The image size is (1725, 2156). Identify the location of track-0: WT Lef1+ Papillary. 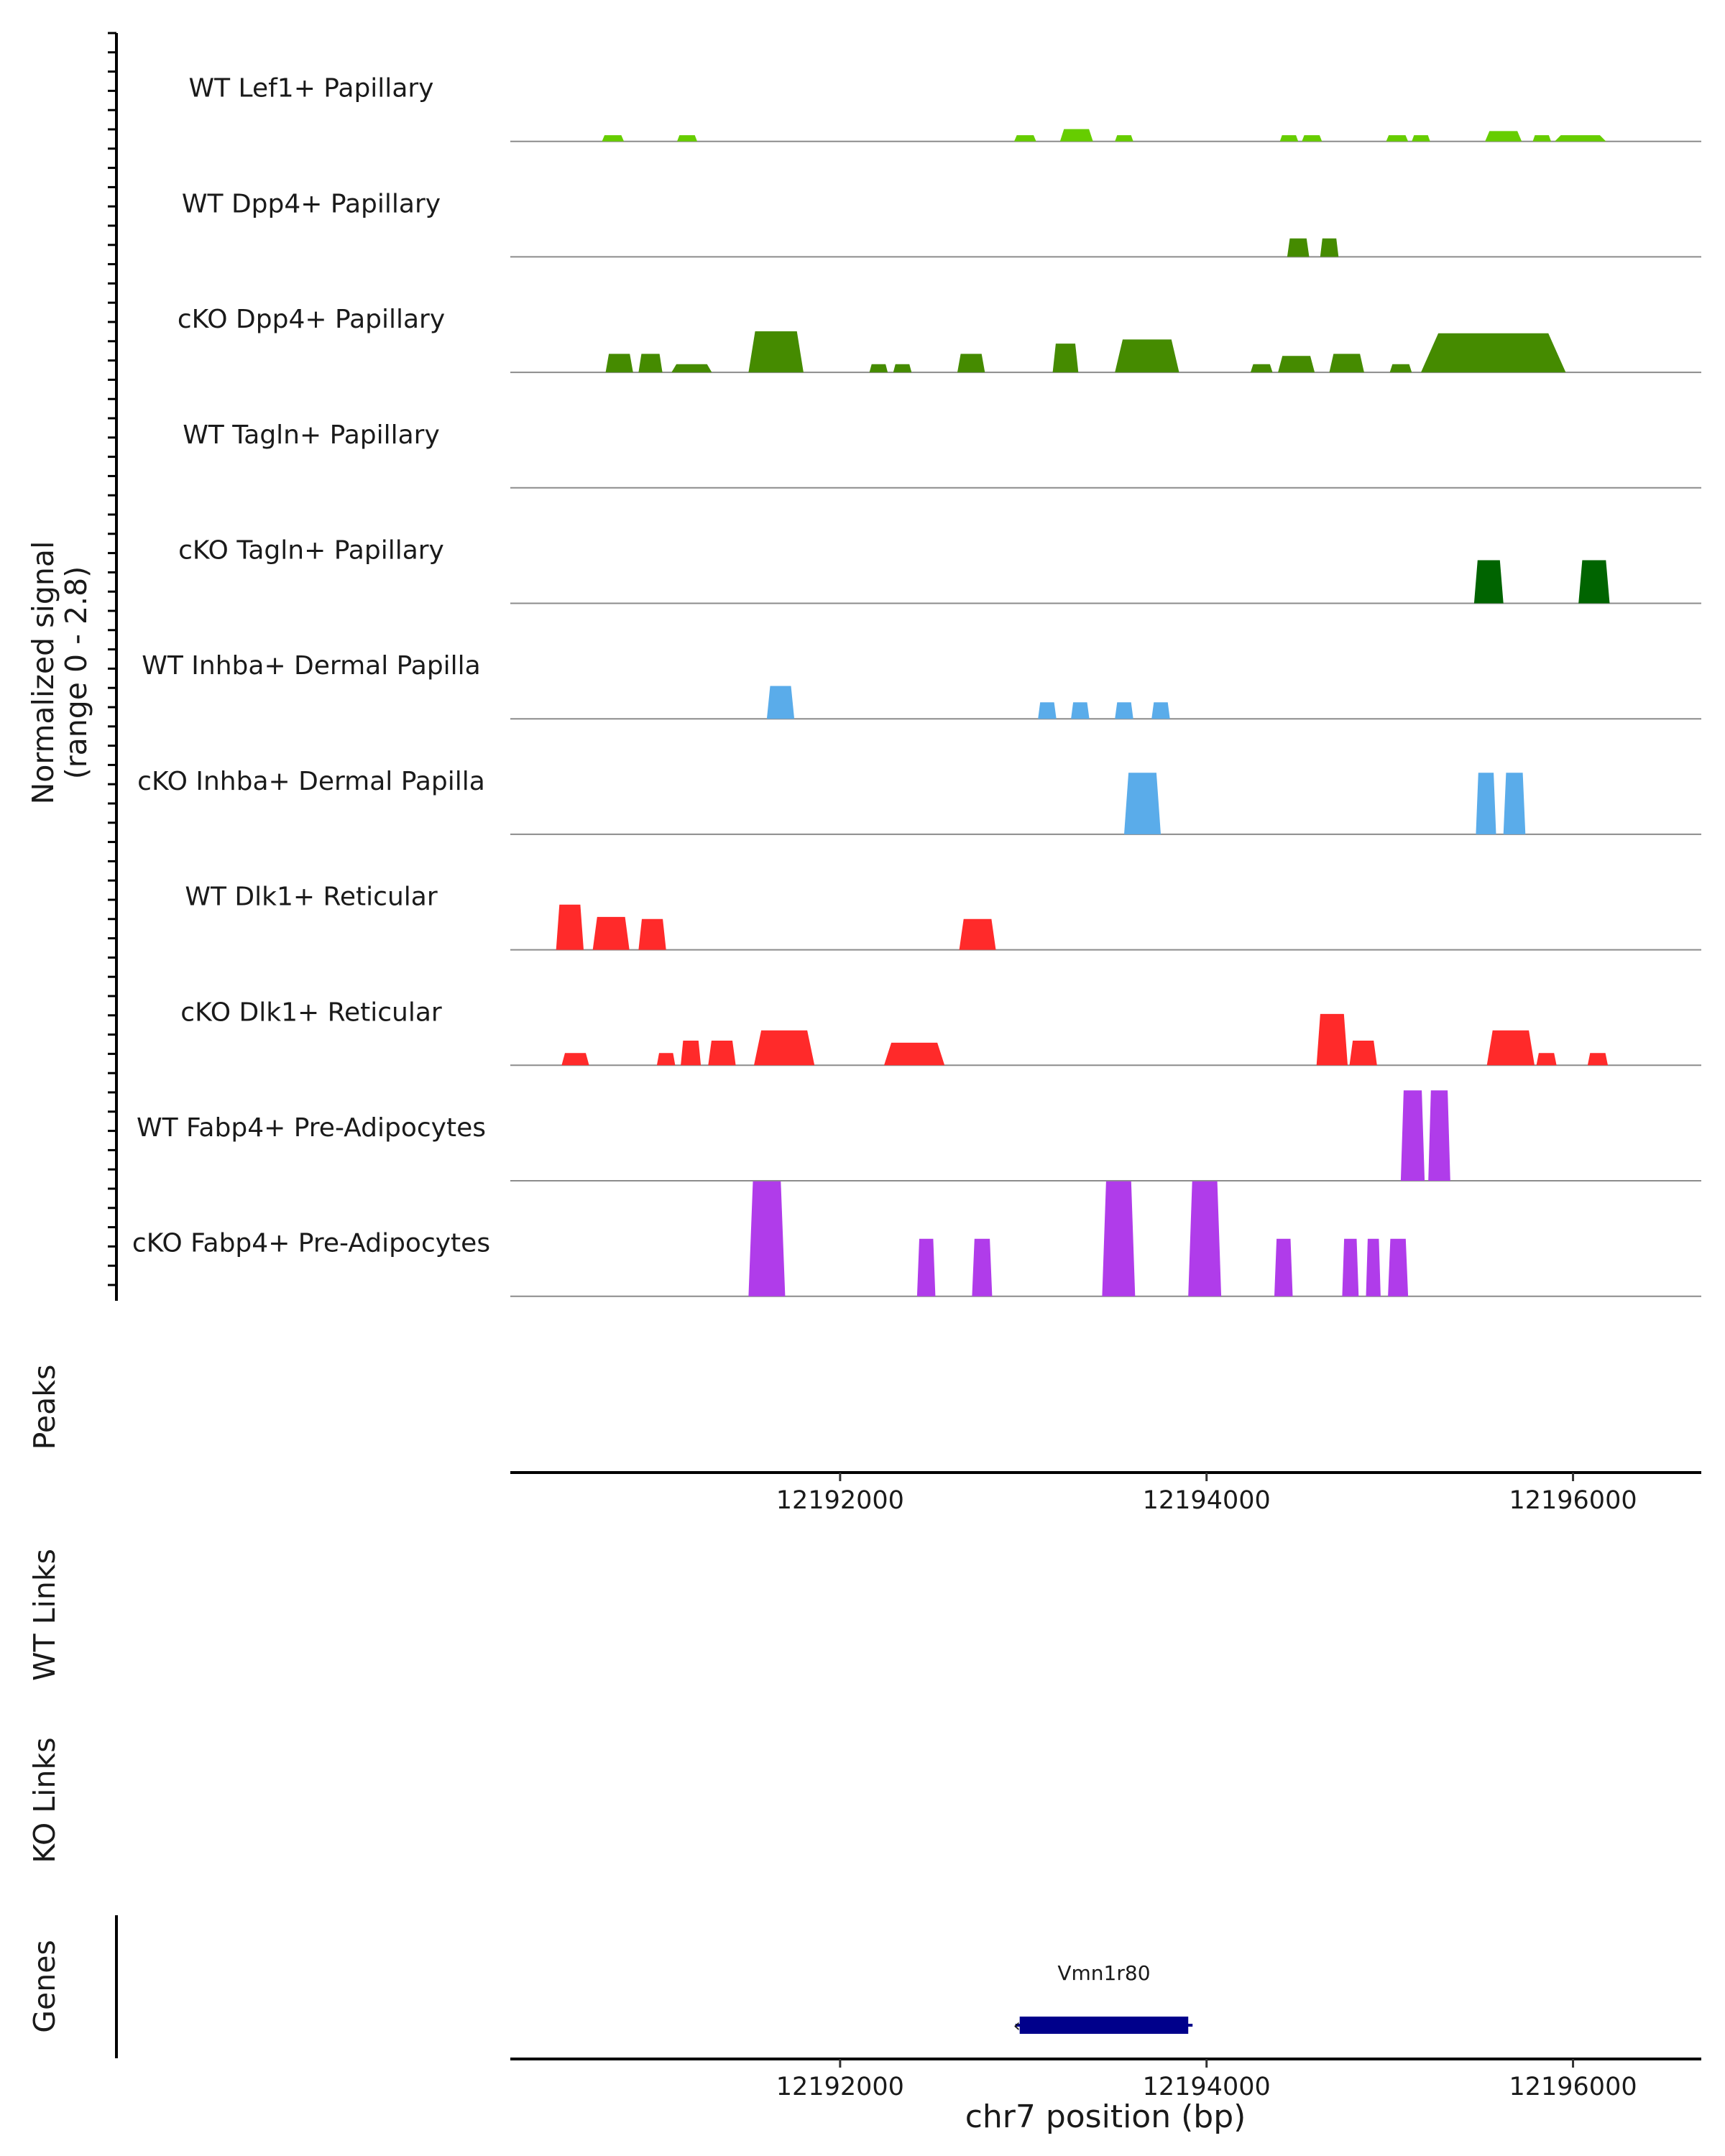
(945, 108).